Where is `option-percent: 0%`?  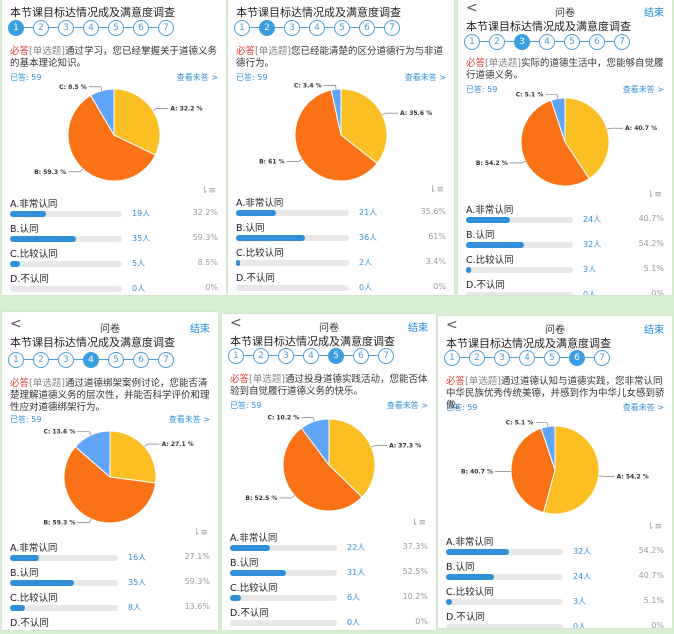 option-percent: 0% is located at coordinates (439, 286).